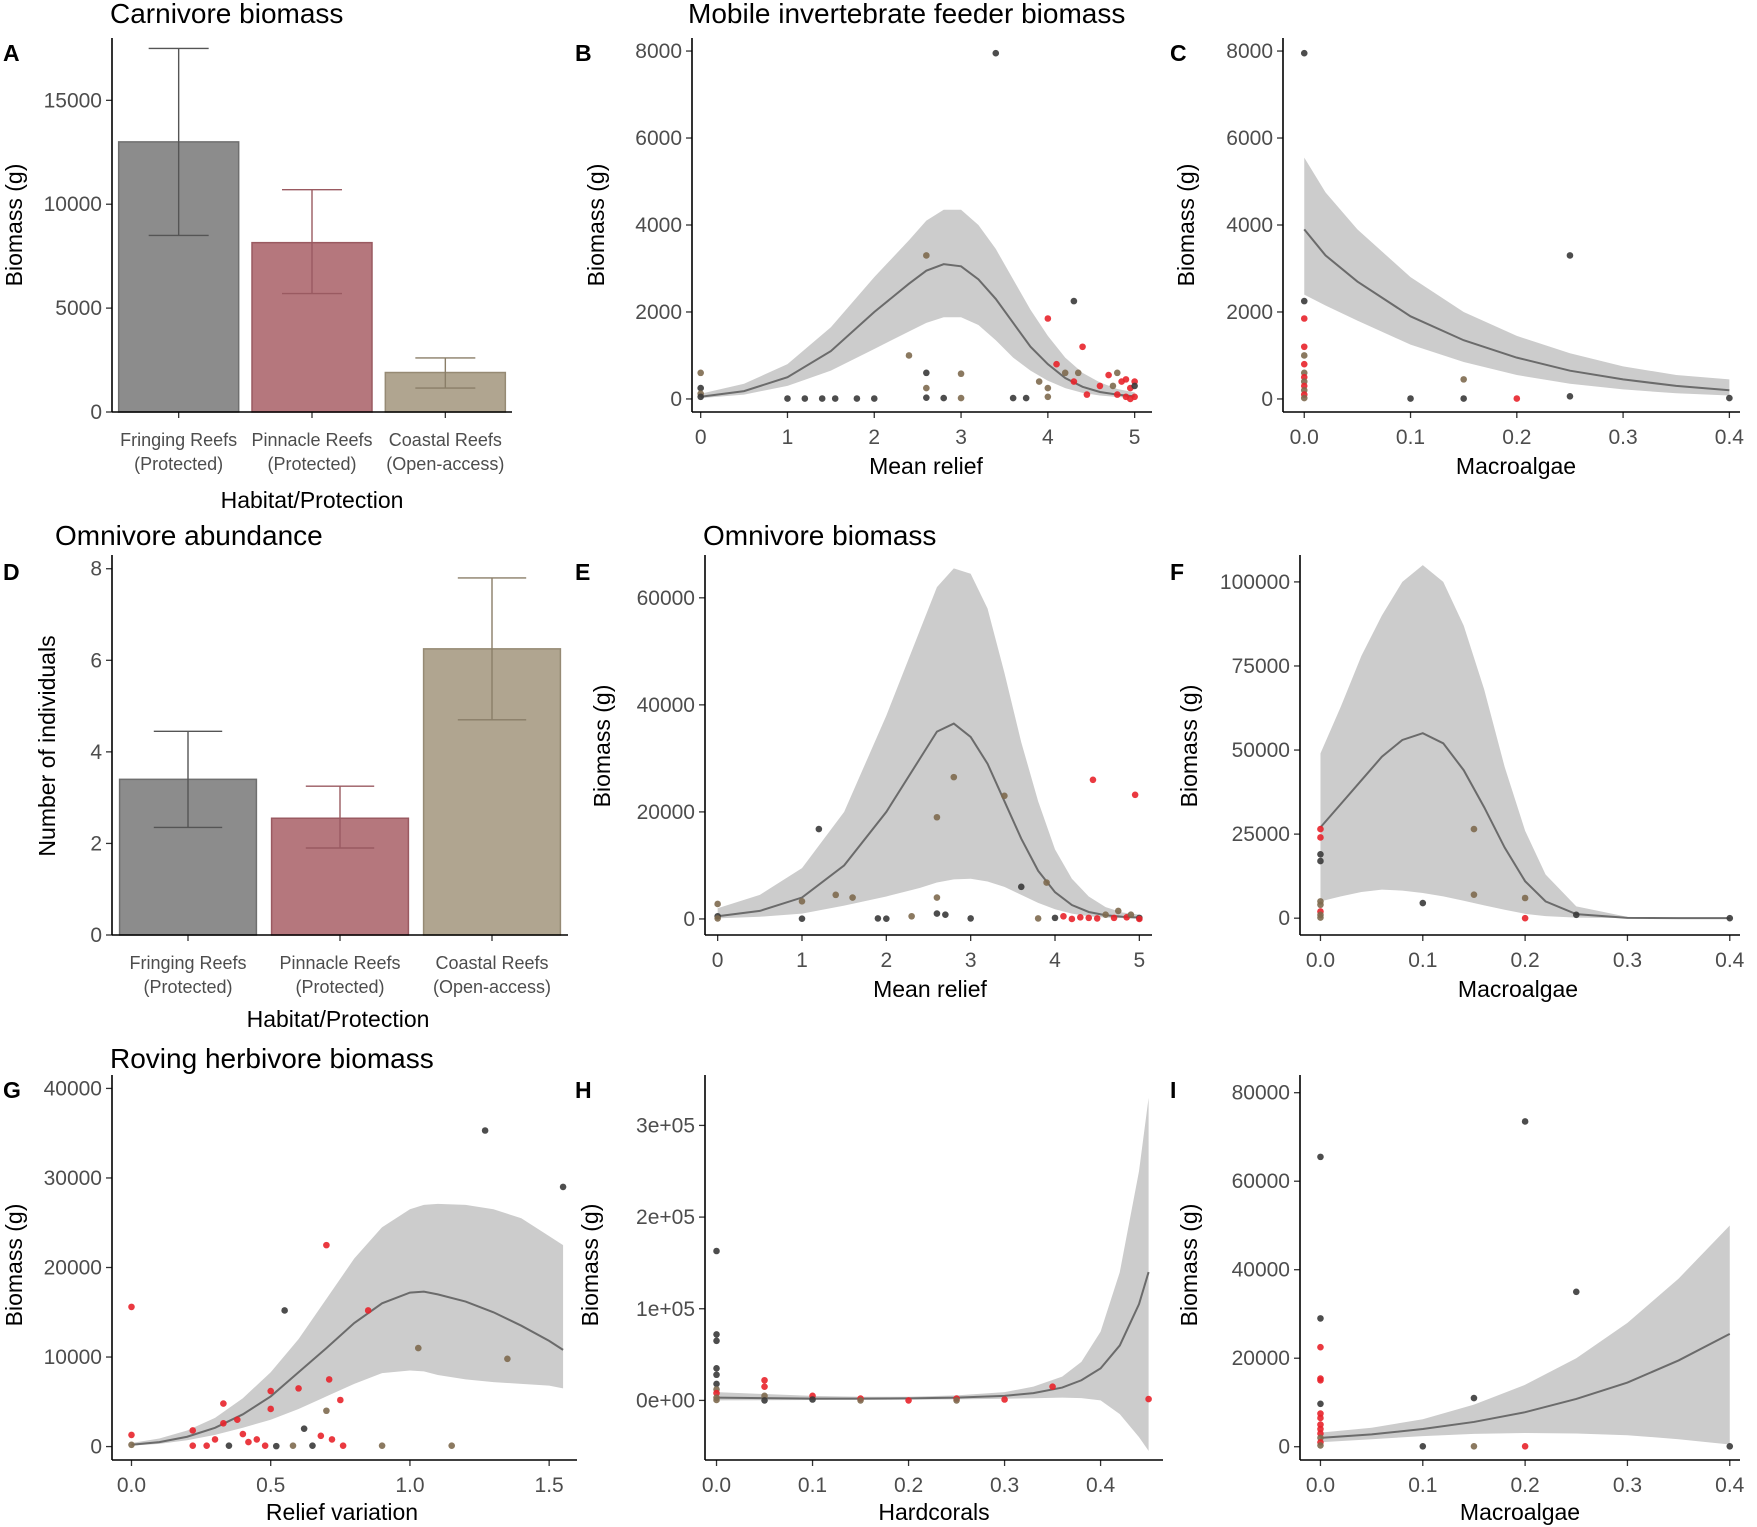 This screenshot has height=1527, width=1757. Describe the element at coordinates (187, 987) in the screenshot. I see `x-tick-label: (Protected)` at that location.